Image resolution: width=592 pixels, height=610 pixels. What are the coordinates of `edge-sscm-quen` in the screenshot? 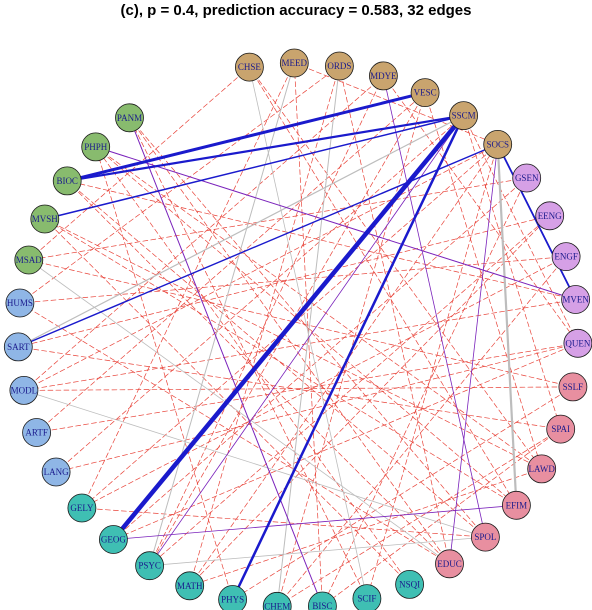 It's located at (521, 229).